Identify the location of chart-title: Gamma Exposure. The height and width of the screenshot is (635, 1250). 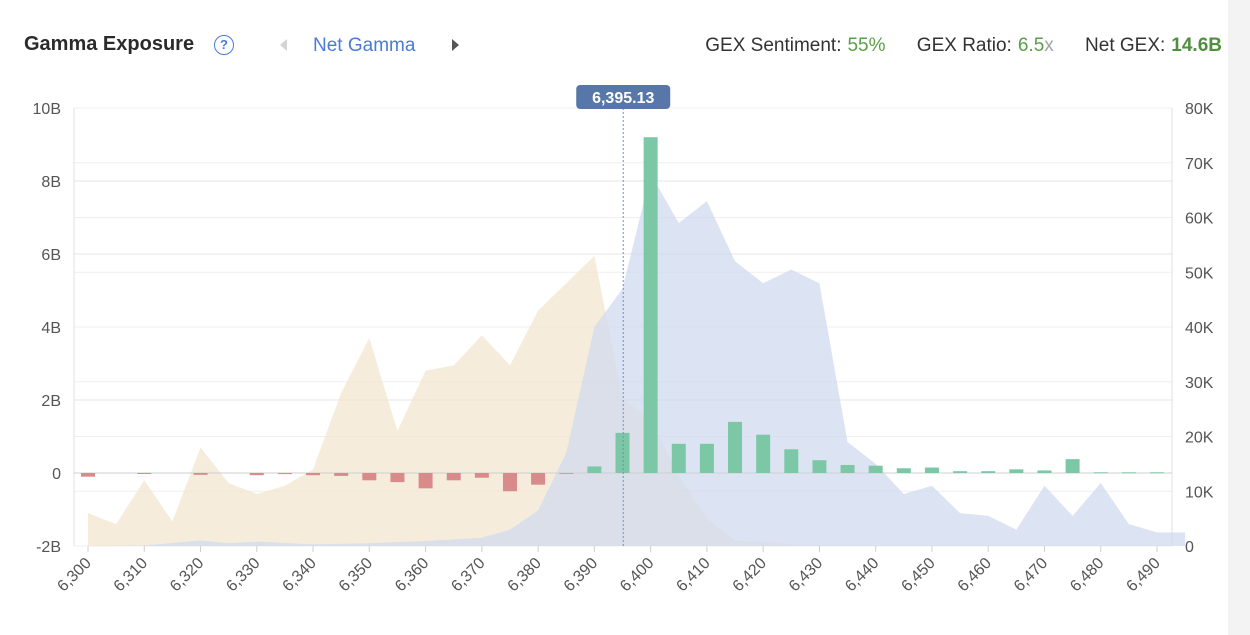
(109, 44).